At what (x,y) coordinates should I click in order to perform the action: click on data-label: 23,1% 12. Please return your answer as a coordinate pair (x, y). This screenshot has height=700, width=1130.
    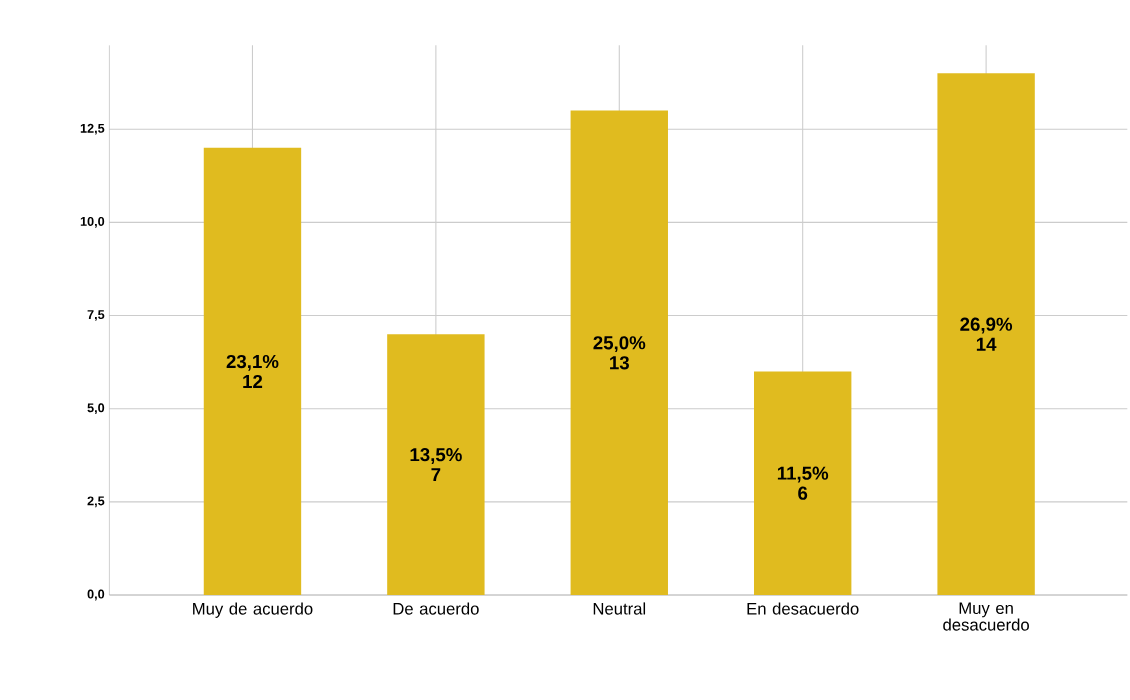
    Looking at the image, I should click on (252, 371).